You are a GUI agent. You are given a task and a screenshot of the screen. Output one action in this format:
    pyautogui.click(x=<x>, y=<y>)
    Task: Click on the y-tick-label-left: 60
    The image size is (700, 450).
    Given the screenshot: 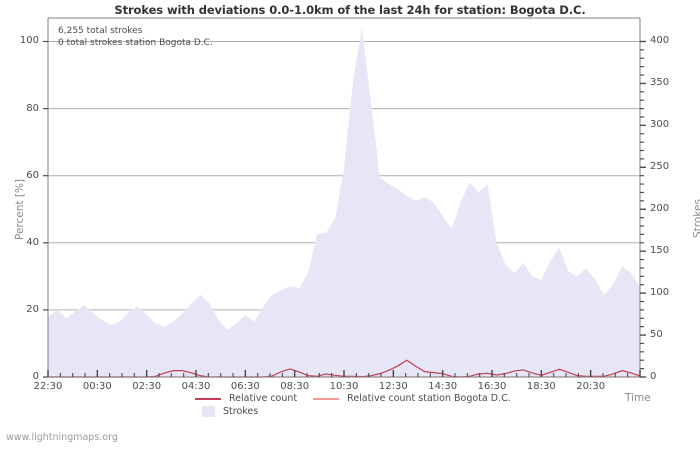 What is the action you would take?
    pyautogui.click(x=32, y=175)
    